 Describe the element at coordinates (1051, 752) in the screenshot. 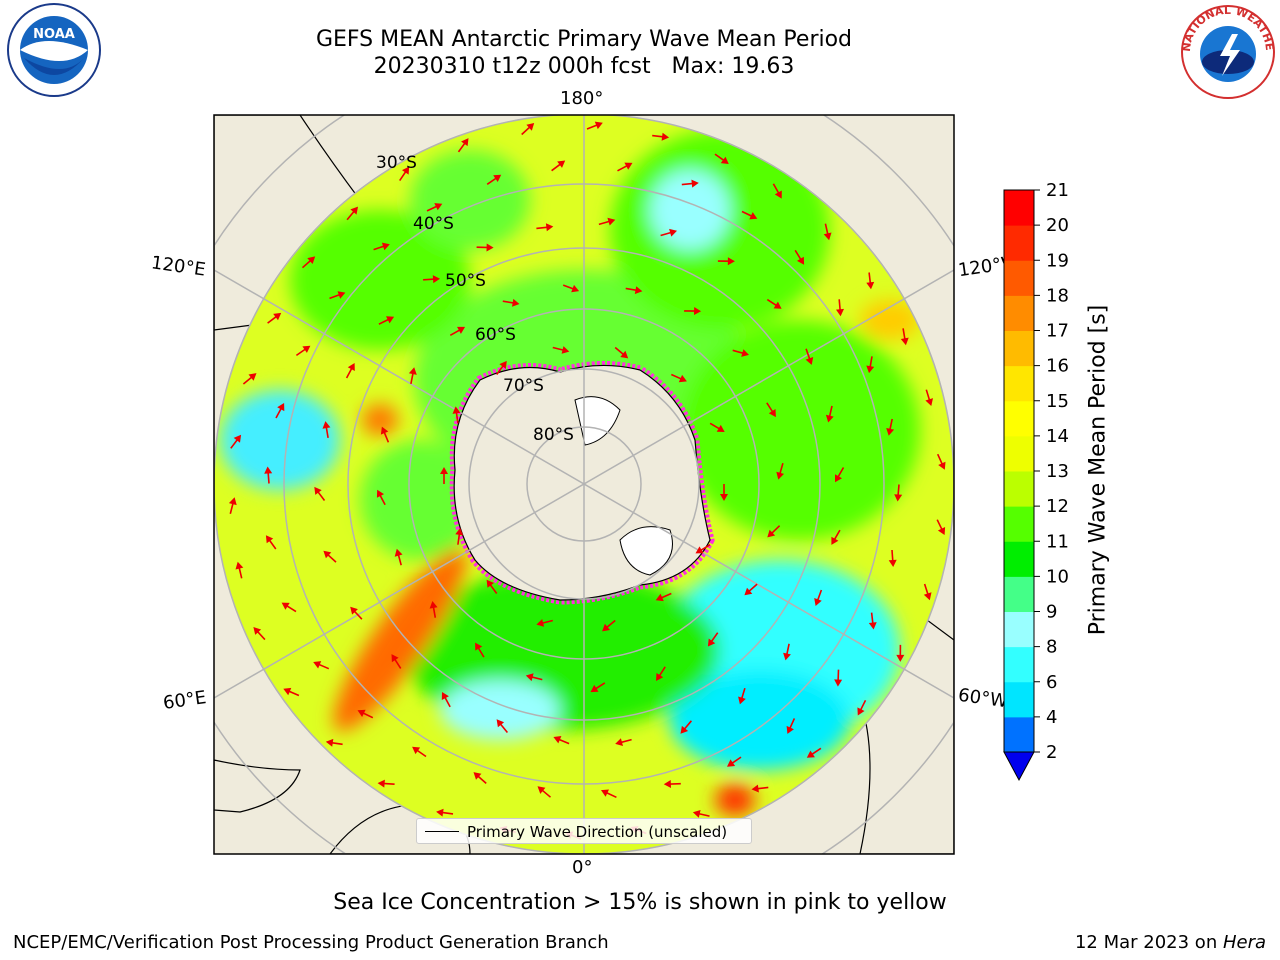

I see `colorbar-tick-label: 2` at that location.